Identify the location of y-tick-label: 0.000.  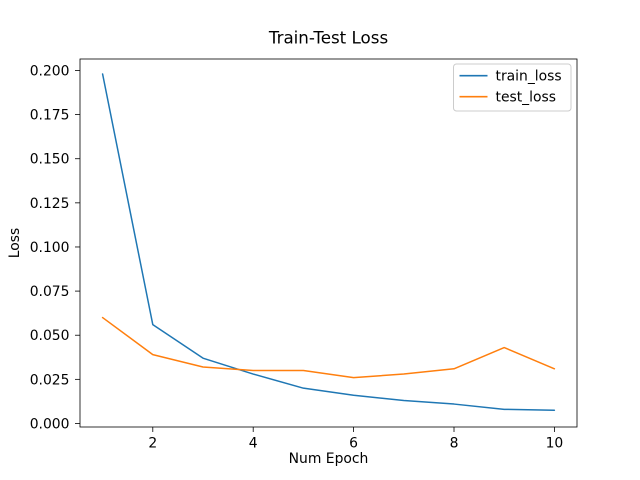
(50, 424).